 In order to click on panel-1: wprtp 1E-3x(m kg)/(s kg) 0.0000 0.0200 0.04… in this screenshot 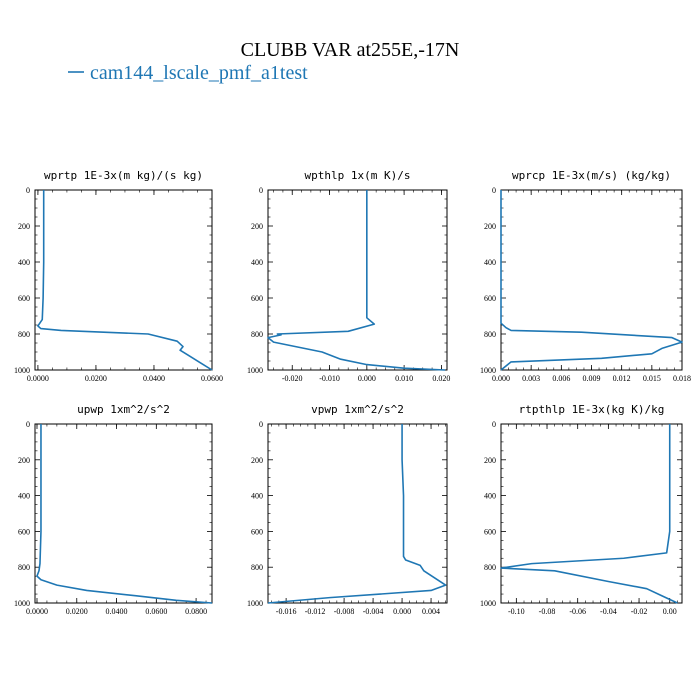, I will do `click(118, 276)`.